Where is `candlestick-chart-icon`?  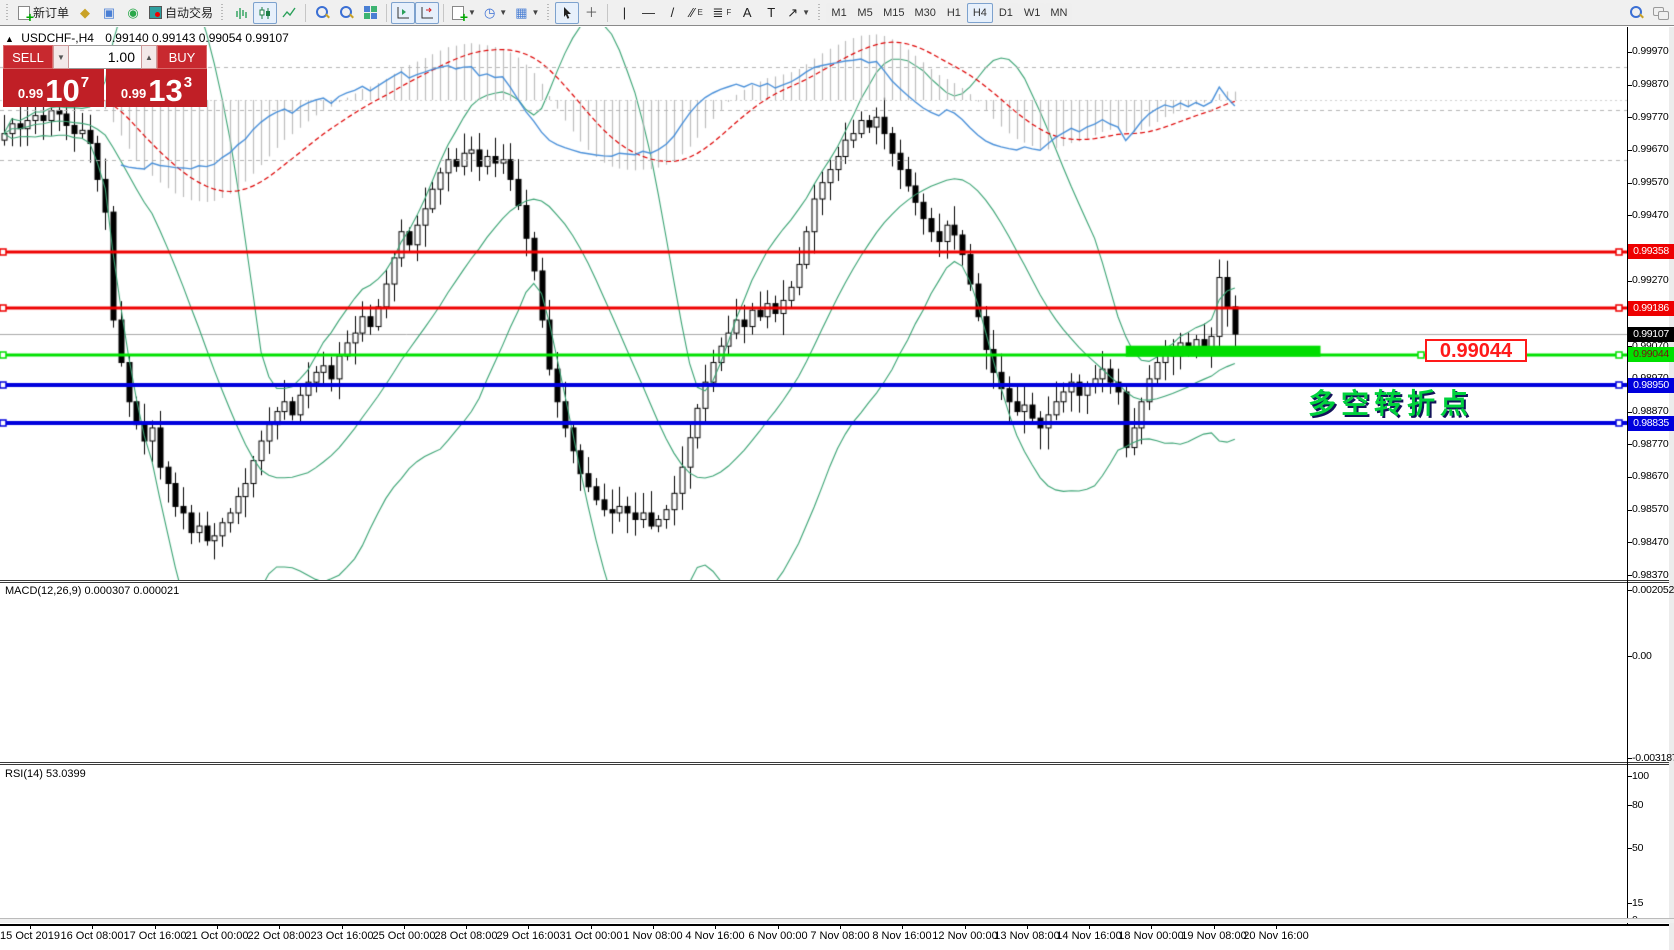
candlestick-chart-icon is located at coordinates (265, 12).